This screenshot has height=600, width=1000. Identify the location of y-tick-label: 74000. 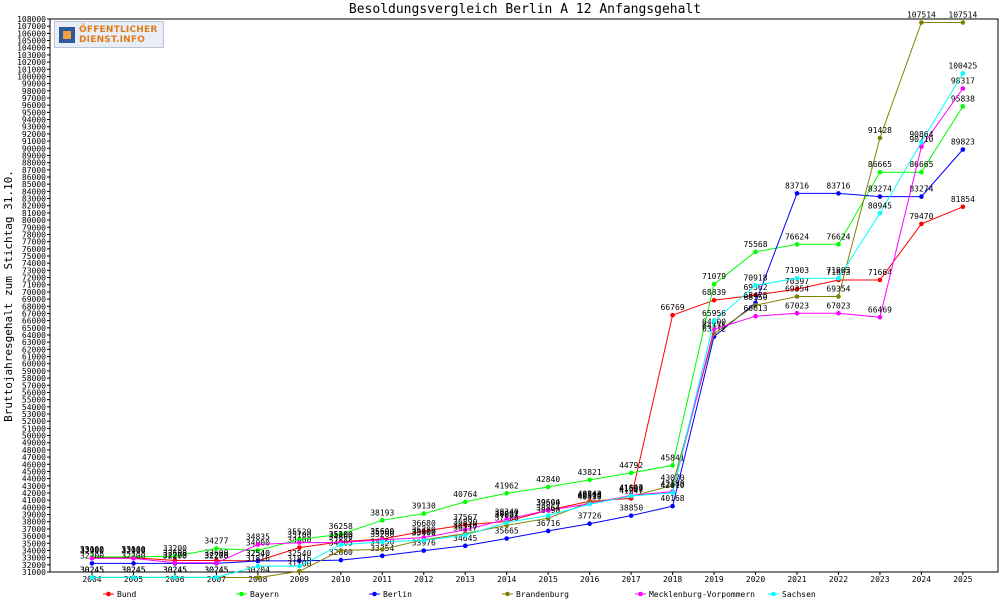
(34, 263).